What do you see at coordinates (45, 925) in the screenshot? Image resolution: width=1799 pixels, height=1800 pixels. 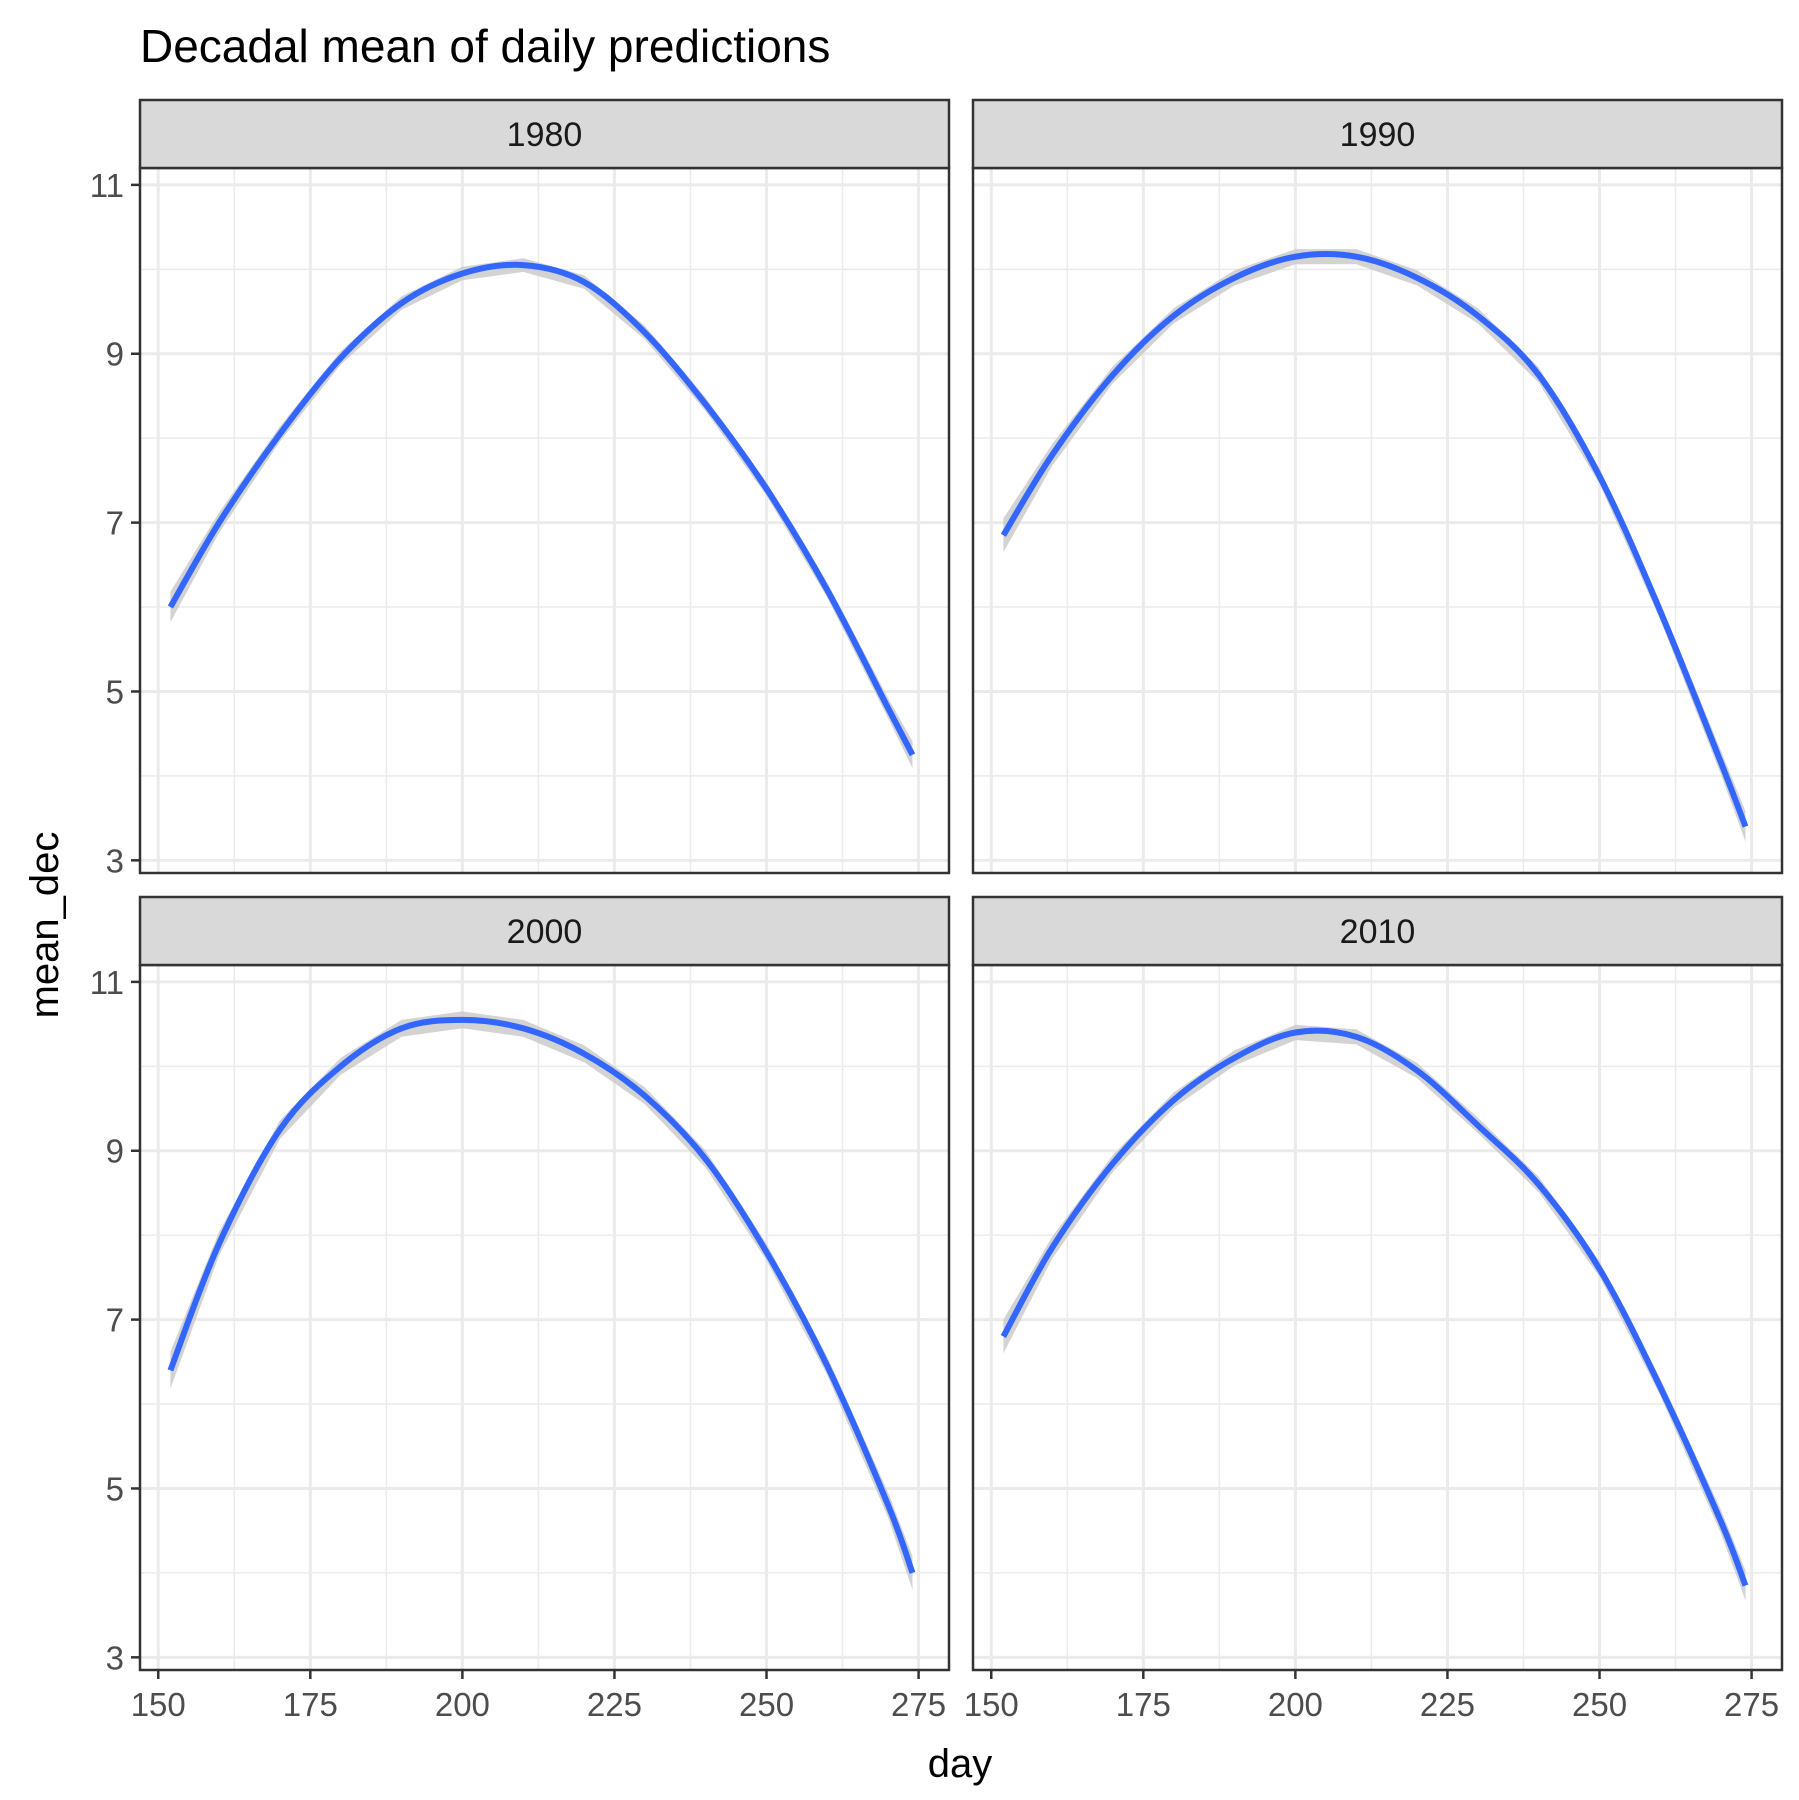 I see `y-axis-title: mean_dec` at bounding box center [45, 925].